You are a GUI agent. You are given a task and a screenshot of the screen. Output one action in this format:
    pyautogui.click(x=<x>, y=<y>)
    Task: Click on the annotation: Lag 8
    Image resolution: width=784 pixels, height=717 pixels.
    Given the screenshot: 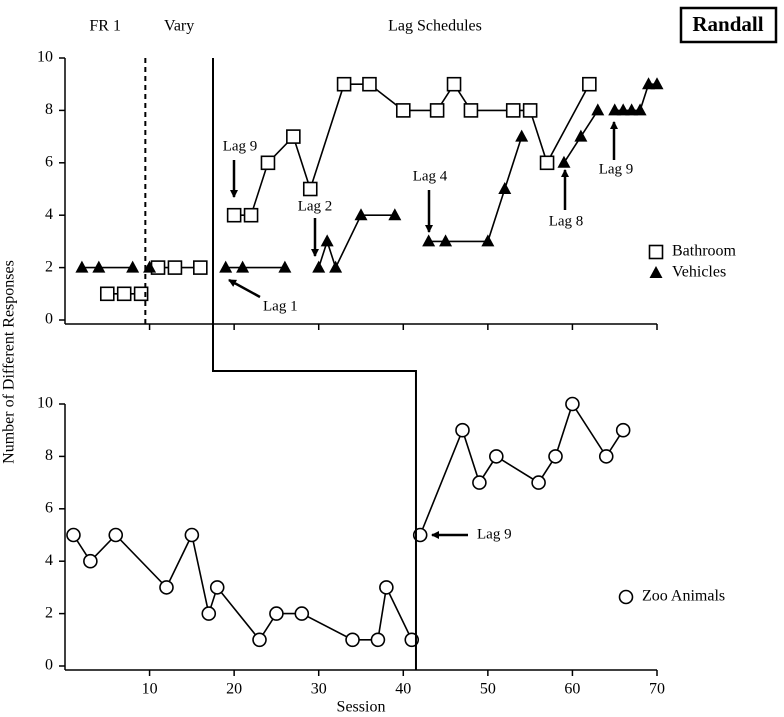 What is the action you would take?
    pyautogui.click(x=566, y=221)
    